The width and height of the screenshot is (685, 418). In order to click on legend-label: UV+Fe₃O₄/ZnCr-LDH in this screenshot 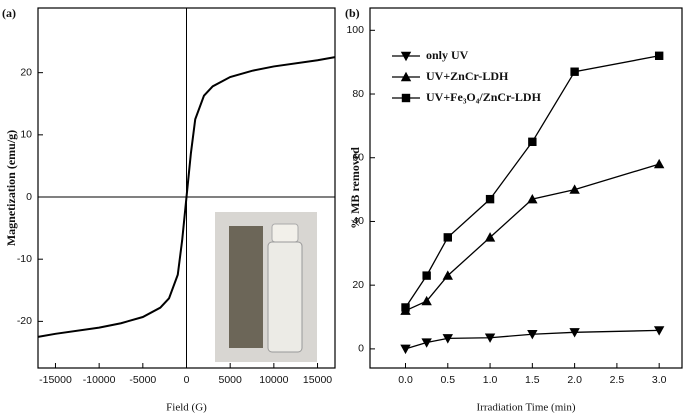, I will do `click(484, 97)`.